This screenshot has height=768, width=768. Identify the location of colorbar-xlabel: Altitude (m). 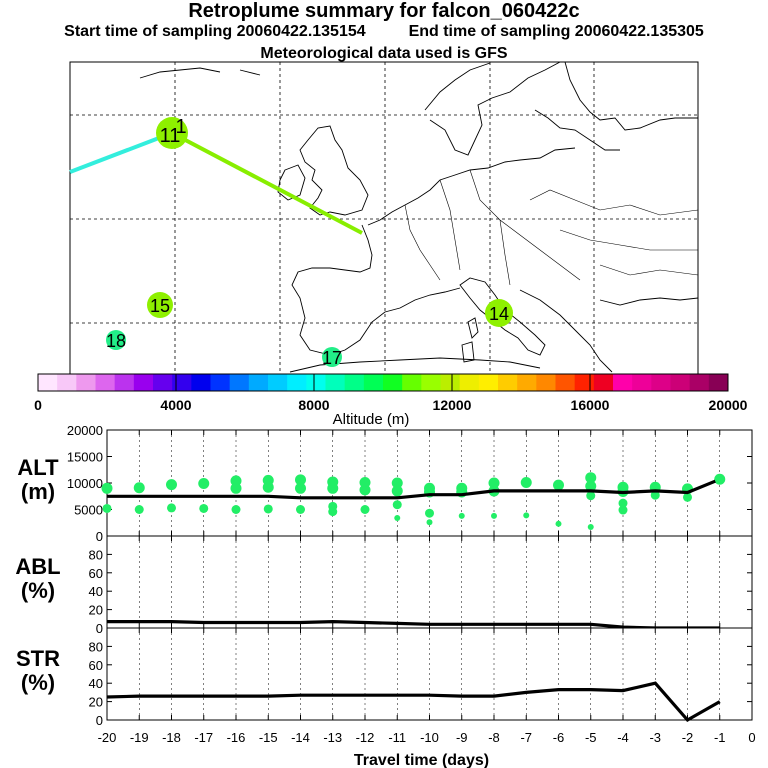
(371, 419).